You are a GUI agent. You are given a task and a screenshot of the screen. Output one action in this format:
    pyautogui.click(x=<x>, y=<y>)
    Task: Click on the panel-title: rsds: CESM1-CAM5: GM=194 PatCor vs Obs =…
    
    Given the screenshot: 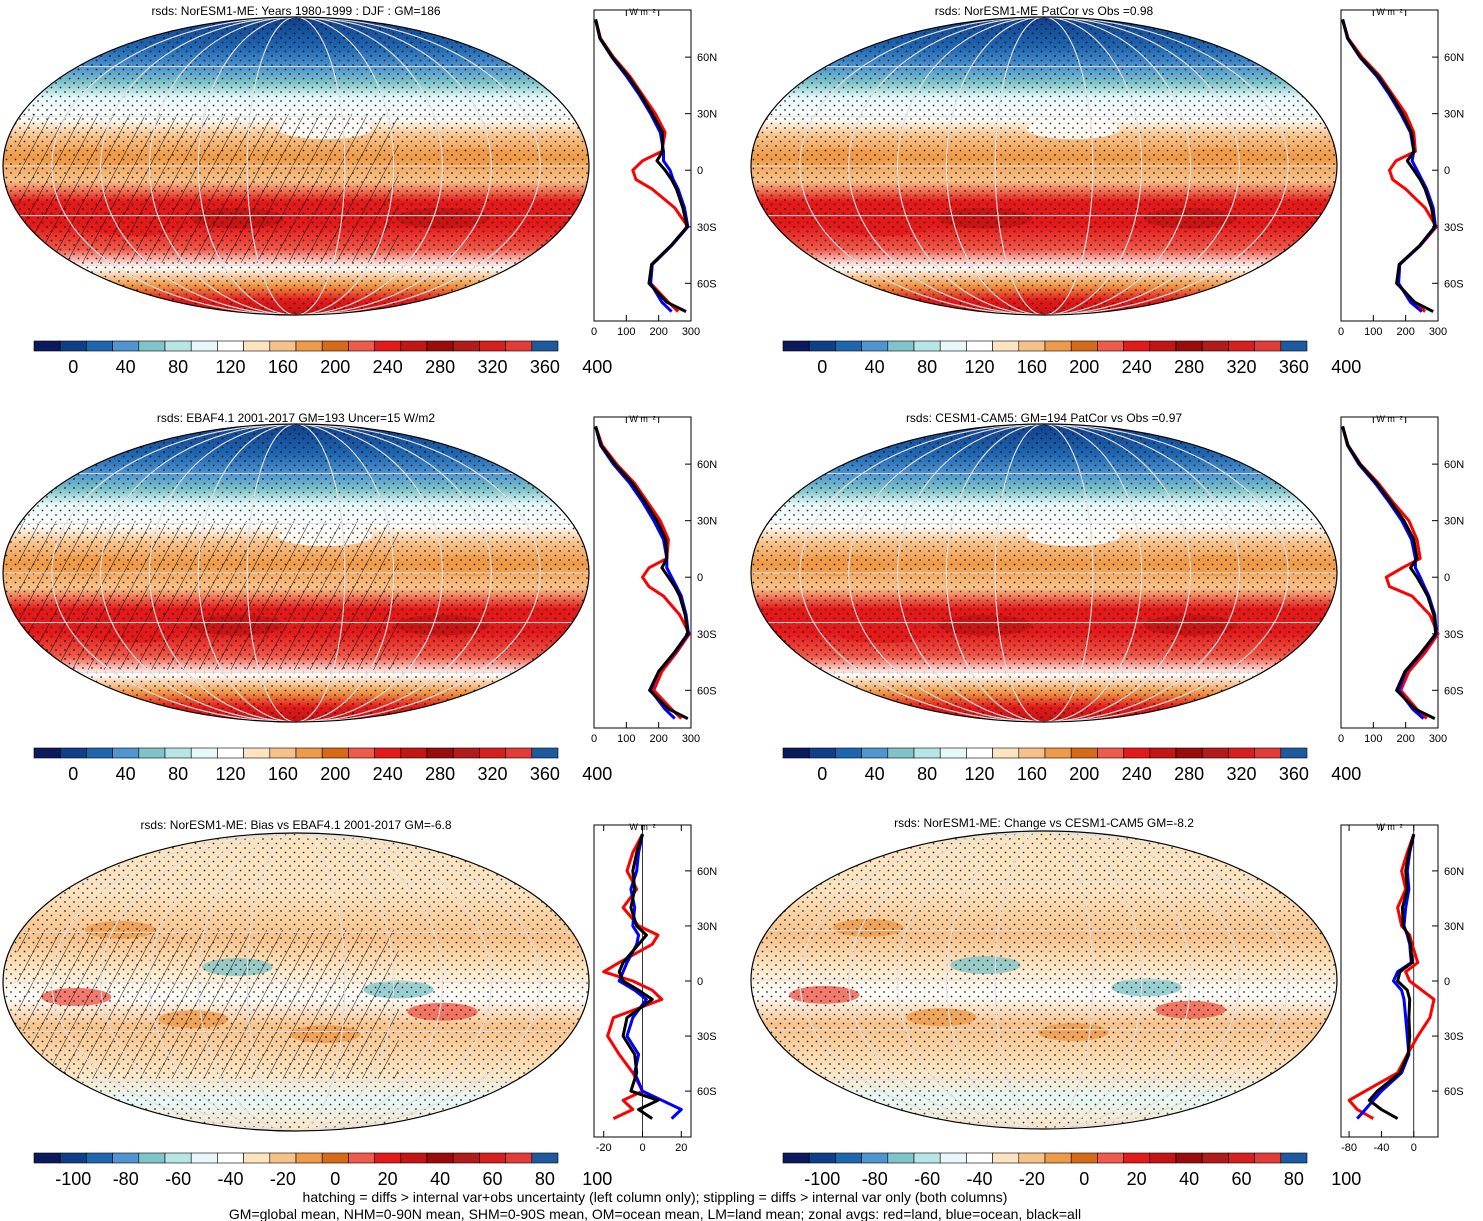 What is the action you would take?
    pyautogui.click(x=1044, y=418)
    